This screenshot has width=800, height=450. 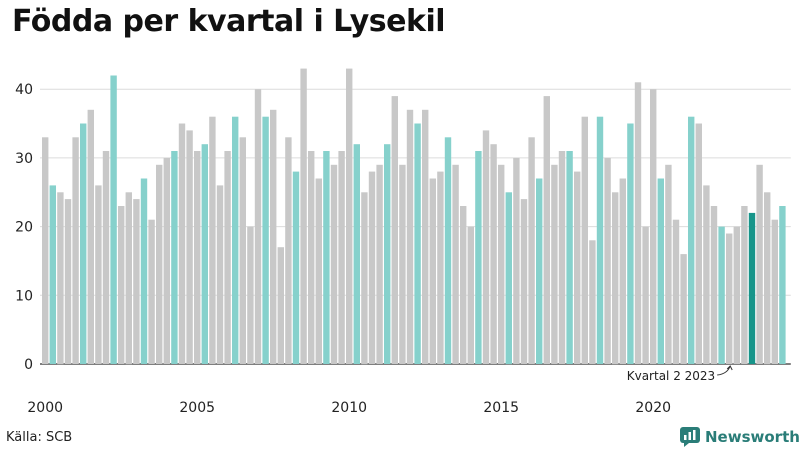 What do you see at coordinates (39, 437) in the screenshot?
I see `source-note: Källa: SCB` at bounding box center [39, 437].